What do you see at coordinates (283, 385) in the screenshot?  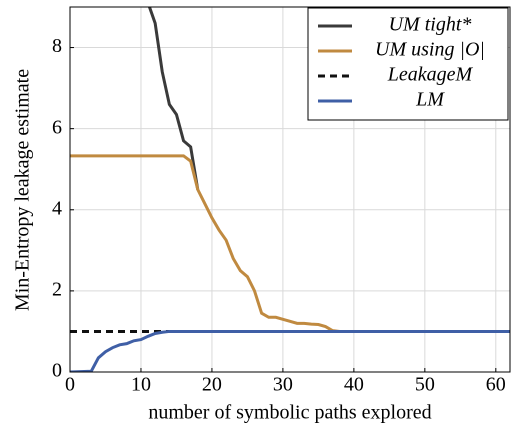 I see `x-tick-label: 30` at bounding box center [283, 385].